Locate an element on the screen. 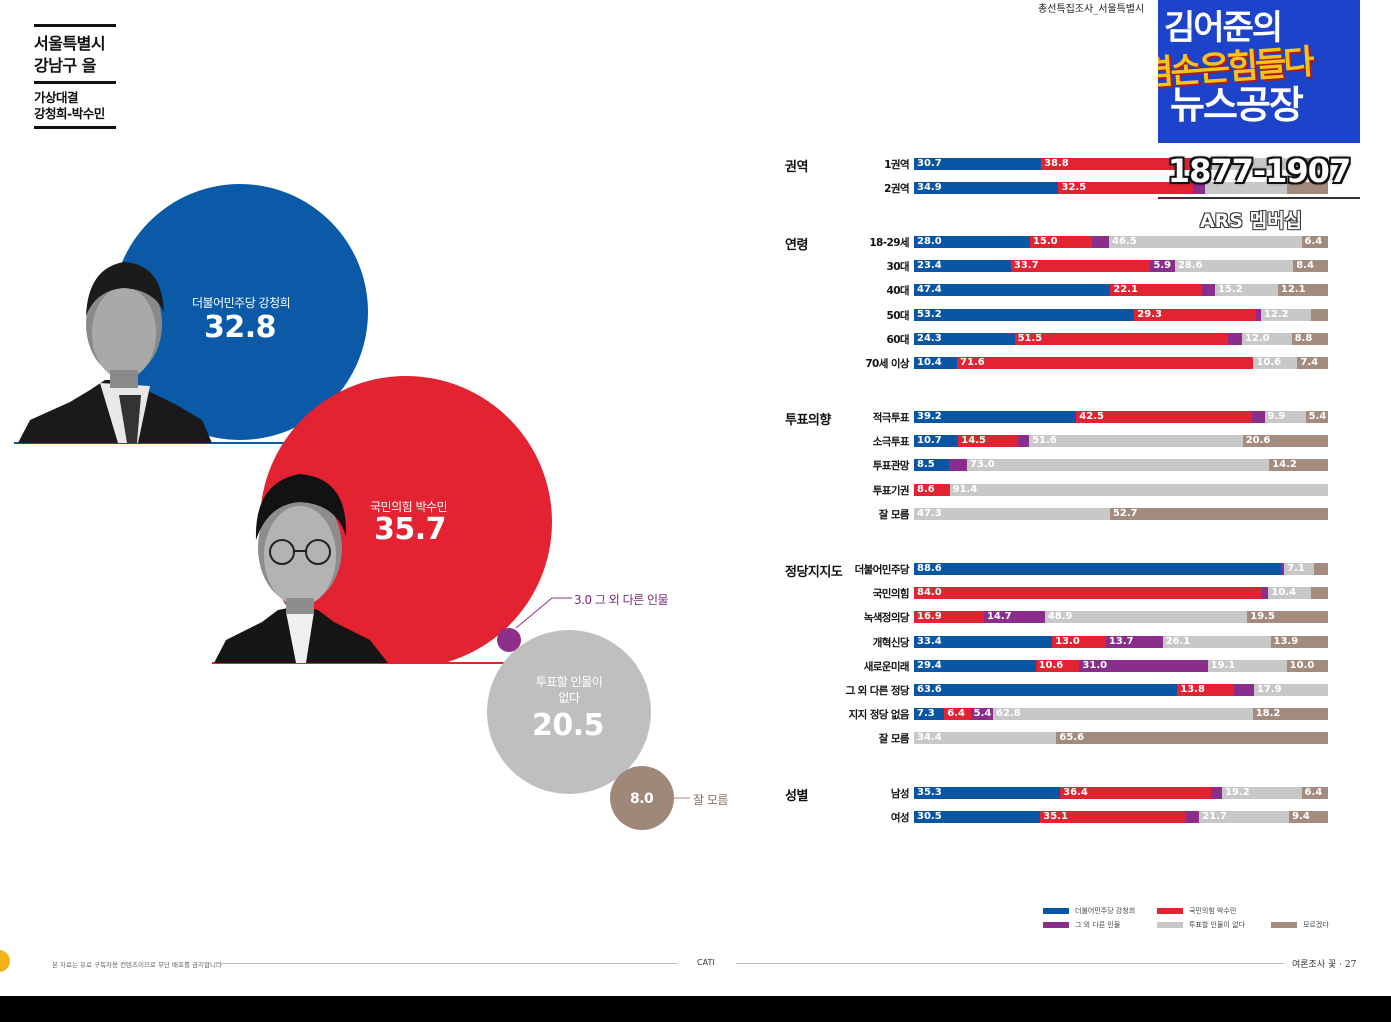 This screenshot has height=1022, width=1391. bar-value-label: 62.8 is located at coordinates (1008, 714).